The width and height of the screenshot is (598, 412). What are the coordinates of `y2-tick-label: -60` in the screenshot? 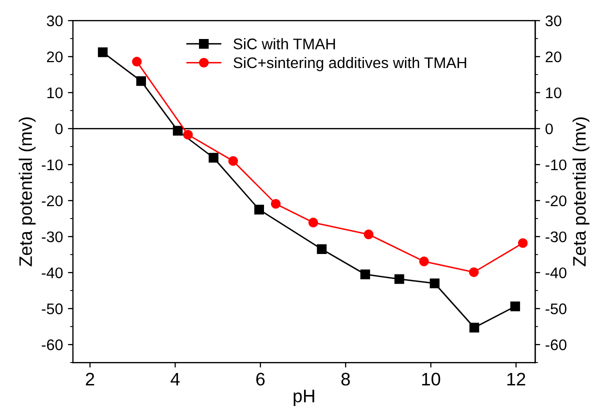 It's located at (556, 344).